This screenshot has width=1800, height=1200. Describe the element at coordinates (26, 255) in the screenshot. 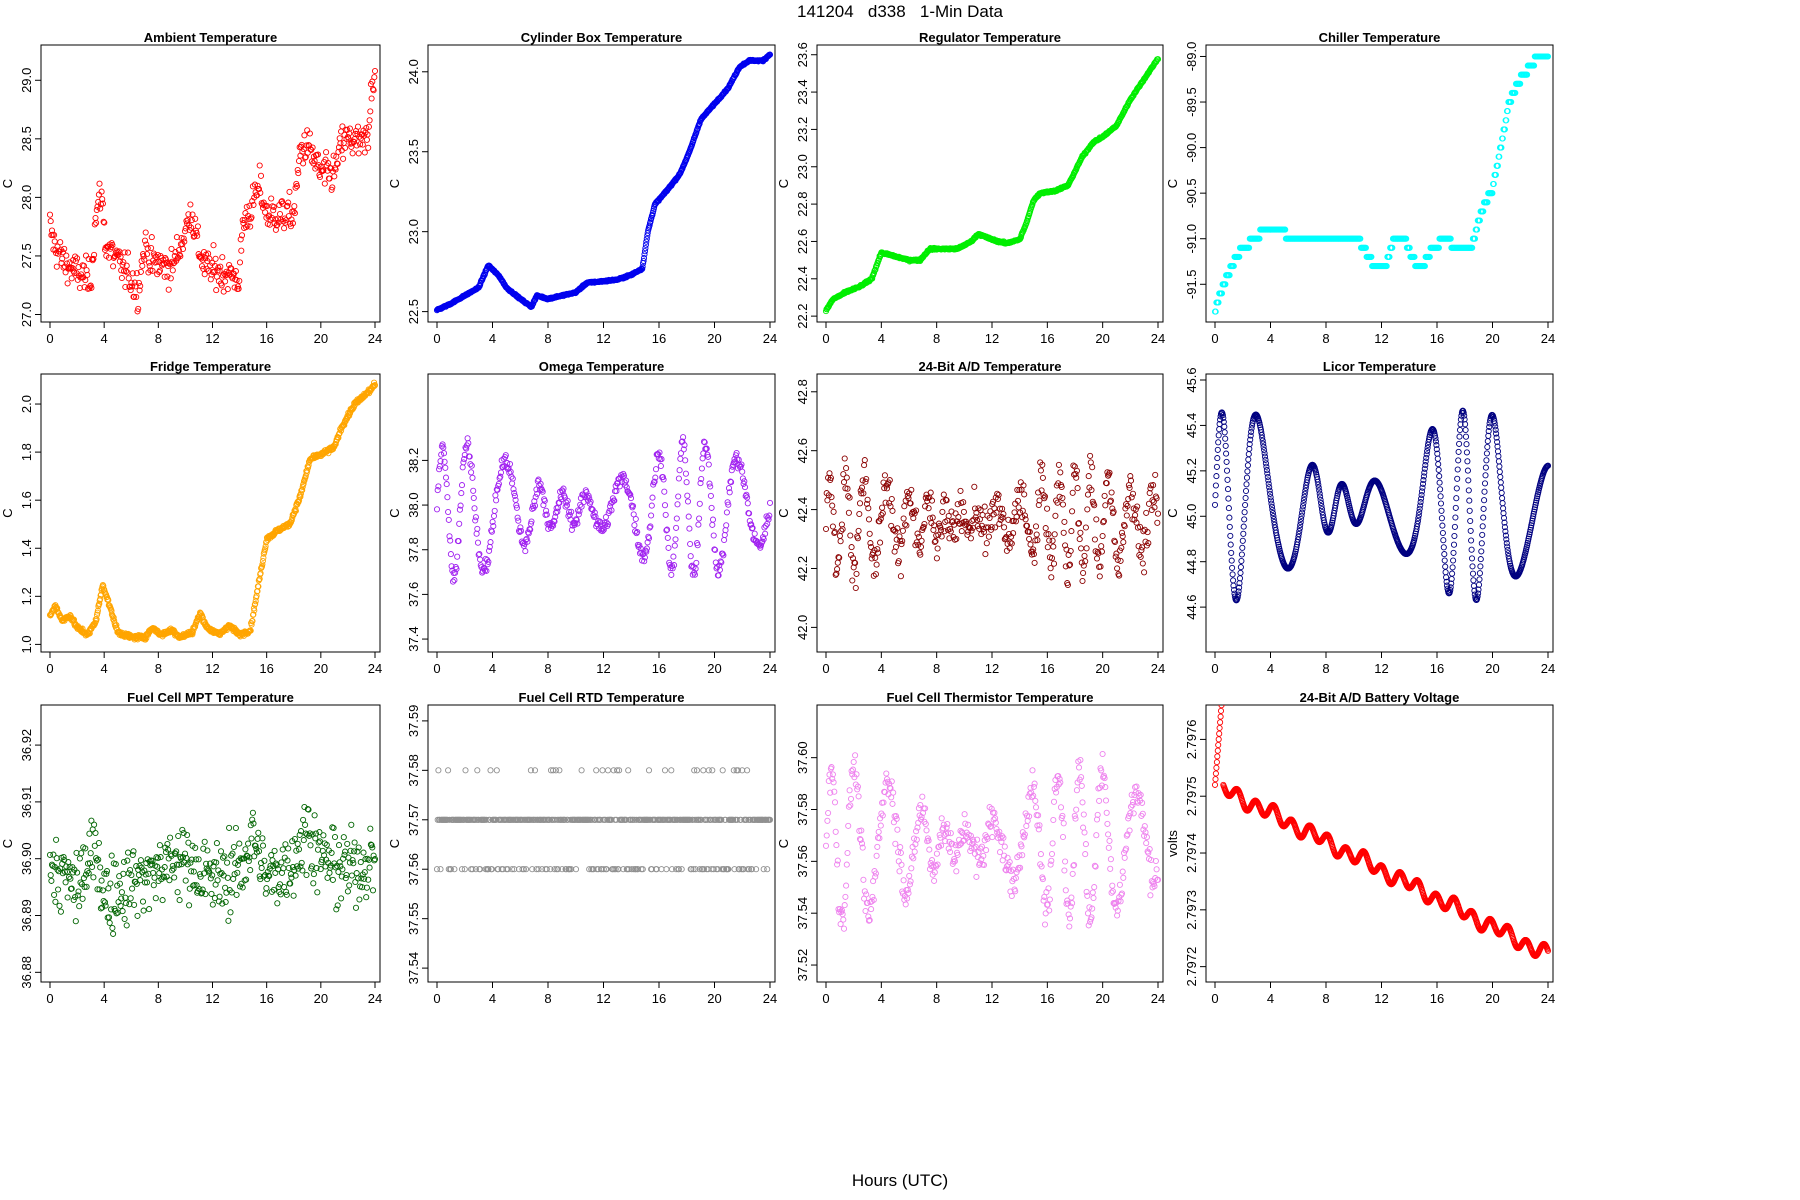

I see `y-tick-label: 27.5` at that location.